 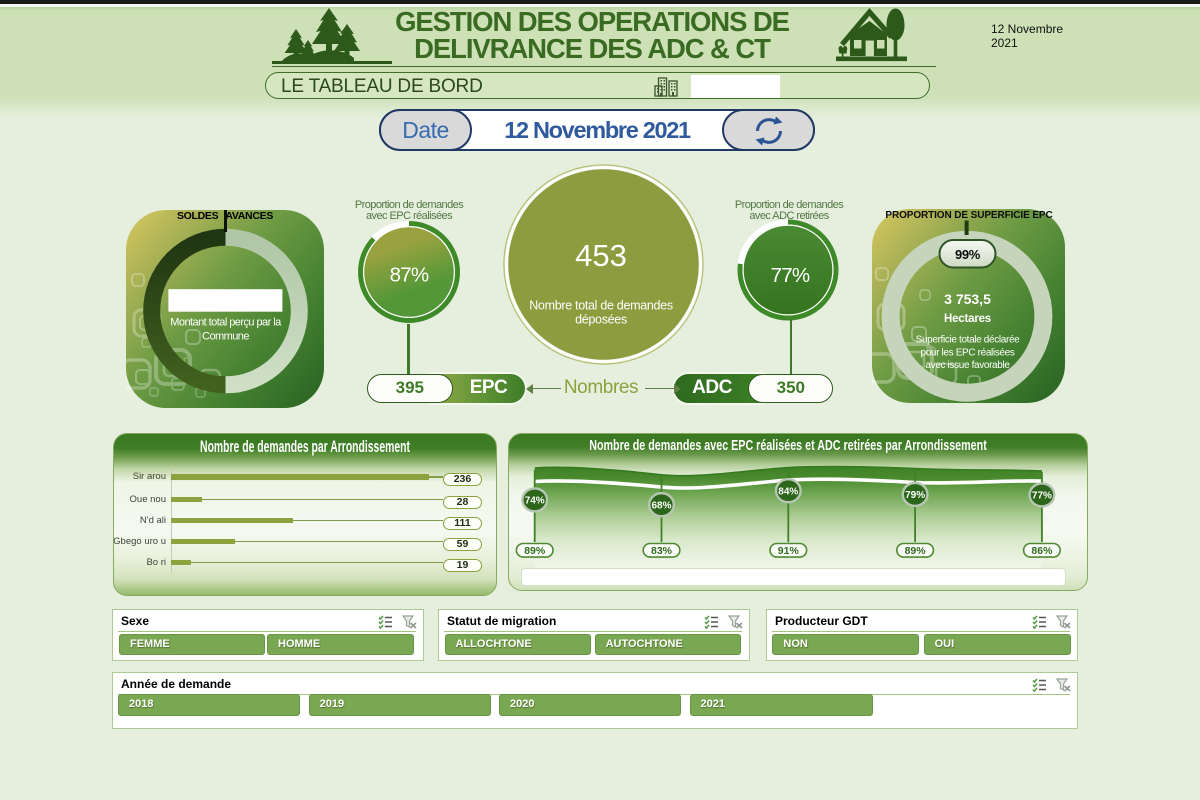 I want to click on svg-text: 74%, so click(x=534, y=500).